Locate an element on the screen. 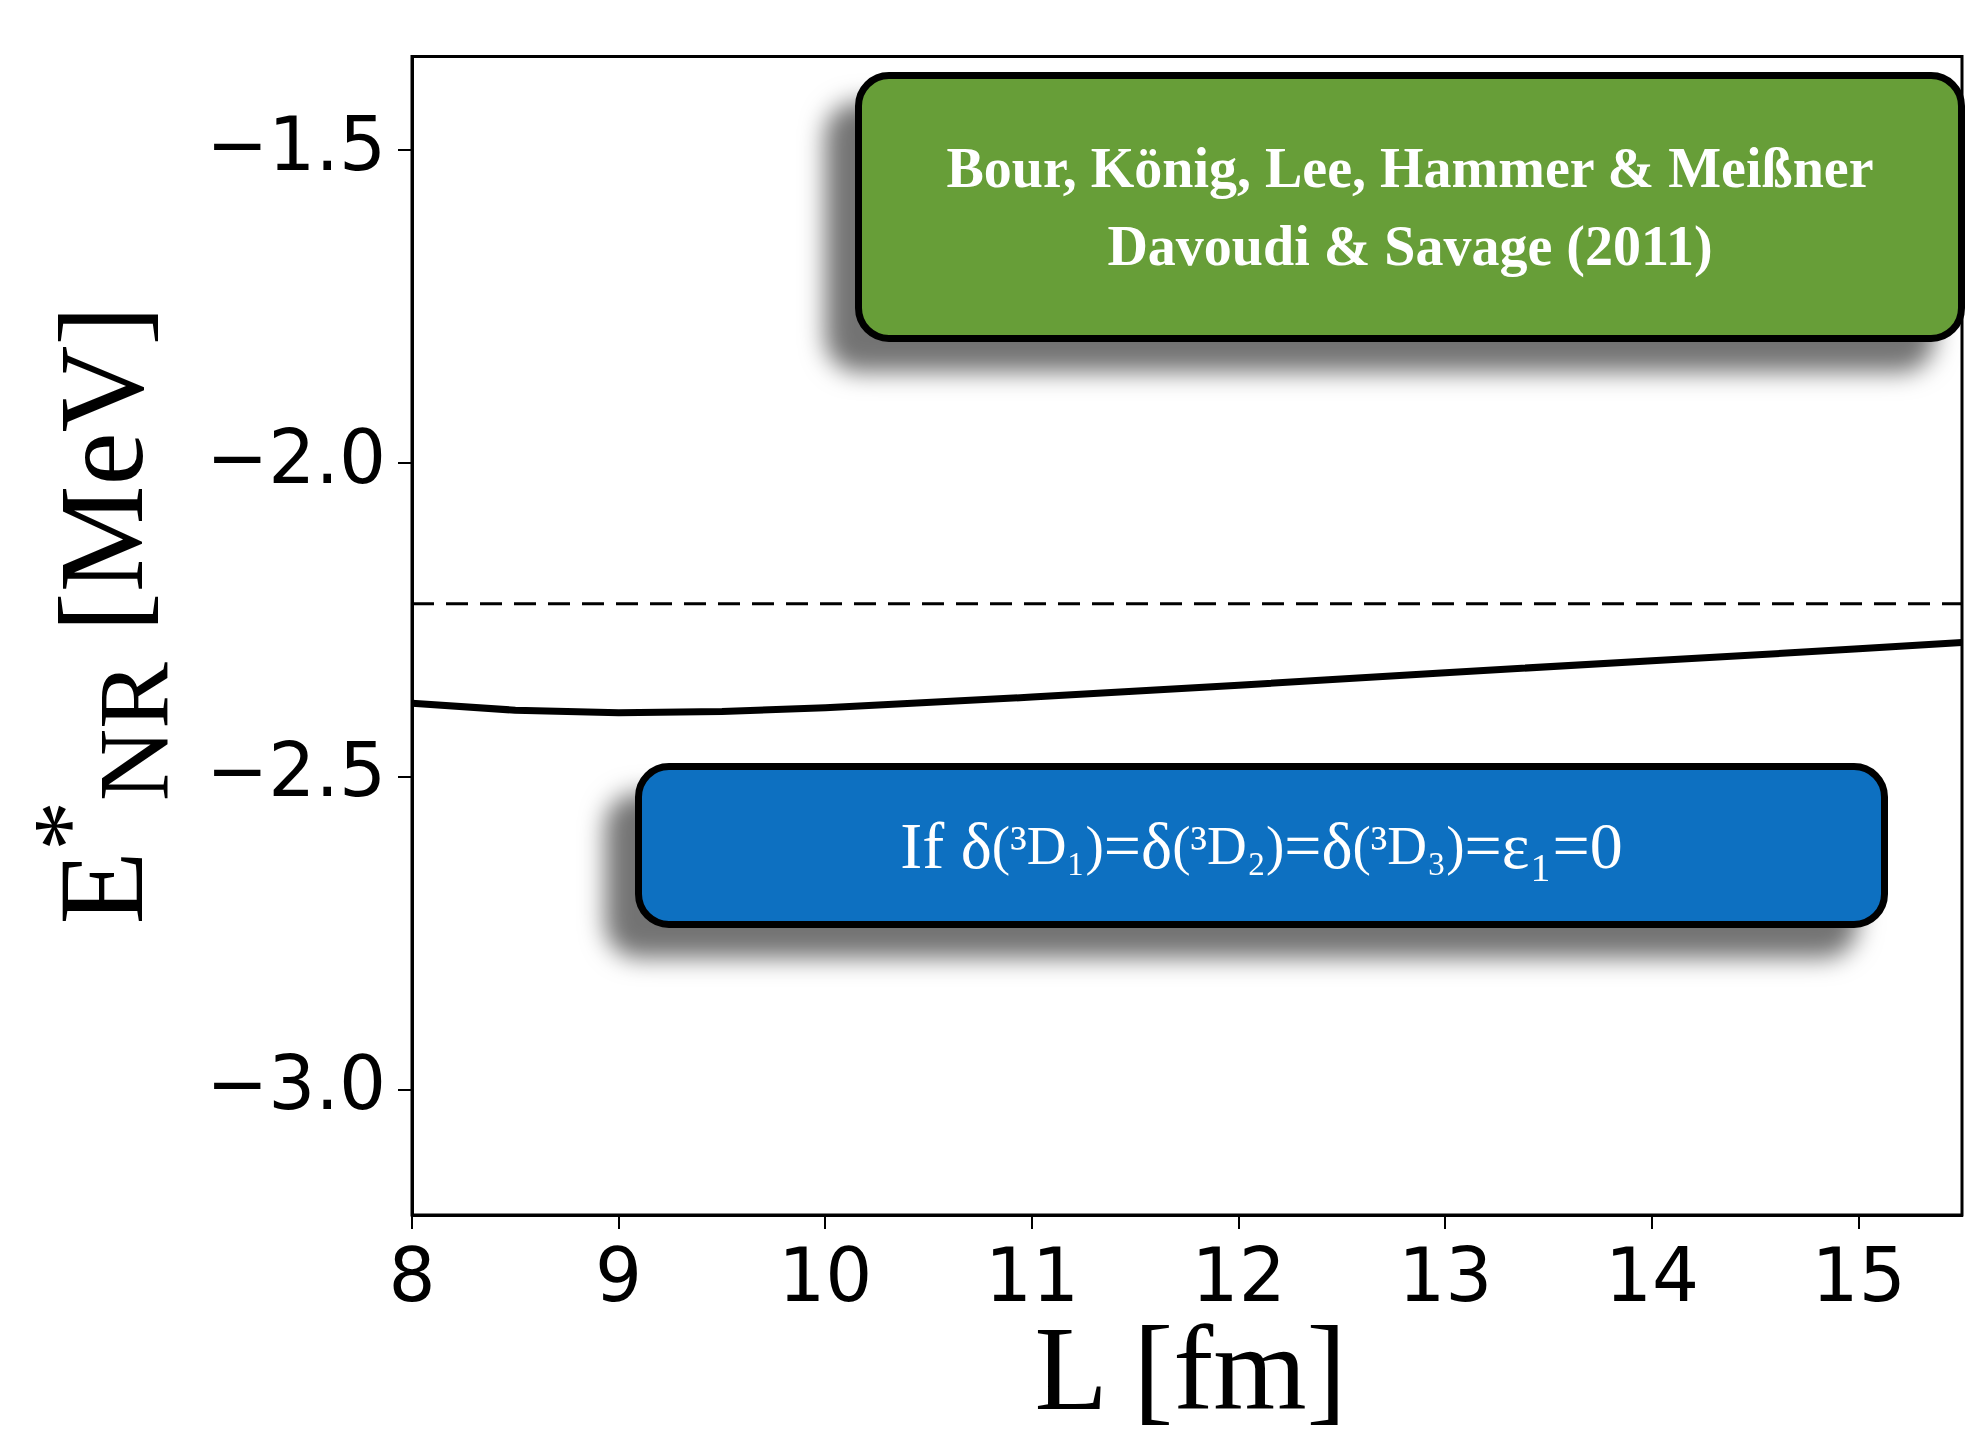  y-tick-label: −1.5 is located at coordinates (296, 143).